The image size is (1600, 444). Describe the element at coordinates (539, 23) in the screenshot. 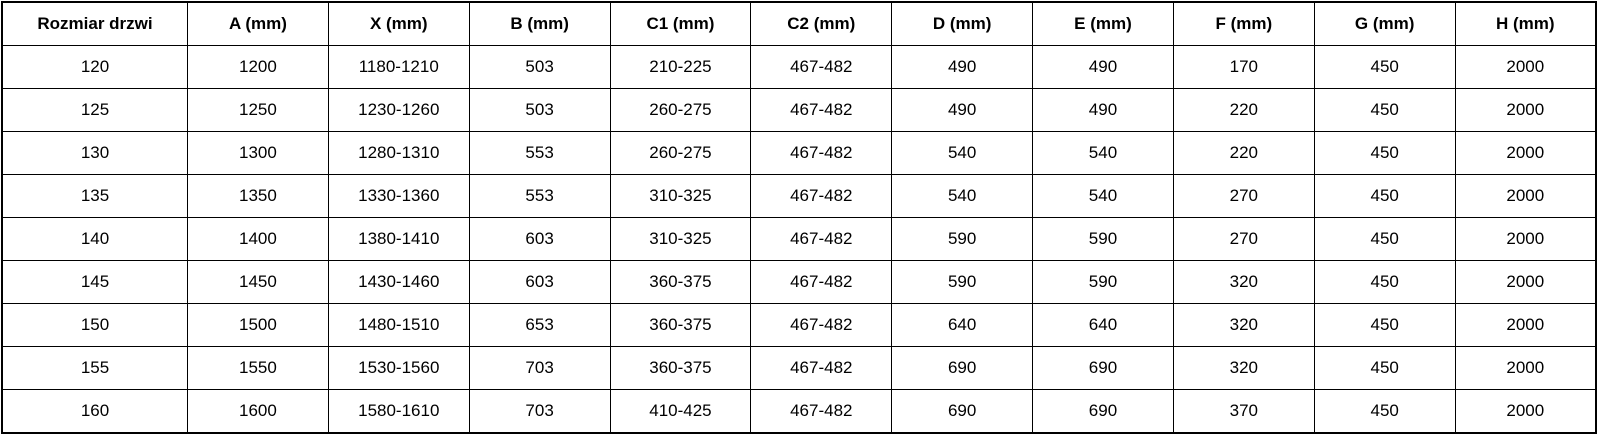

I see `column-header: B (mm)` at that location.